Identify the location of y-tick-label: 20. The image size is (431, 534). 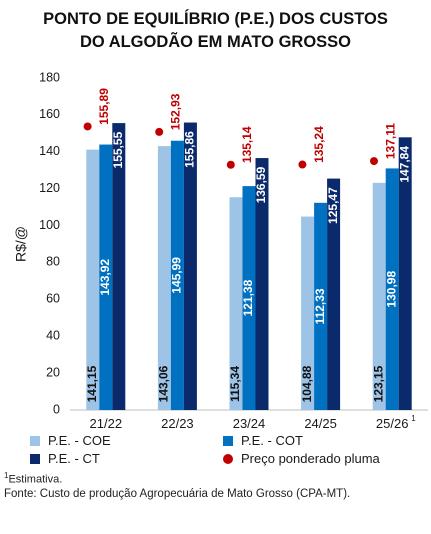
(53, 372).